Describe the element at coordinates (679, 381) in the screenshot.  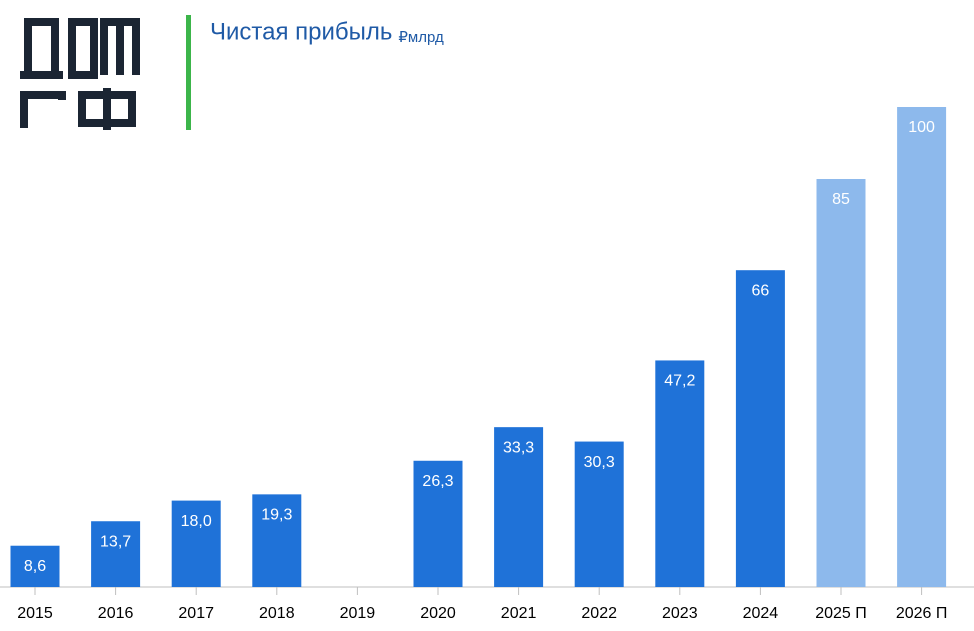
I see `value-label: 47,2` at that location.